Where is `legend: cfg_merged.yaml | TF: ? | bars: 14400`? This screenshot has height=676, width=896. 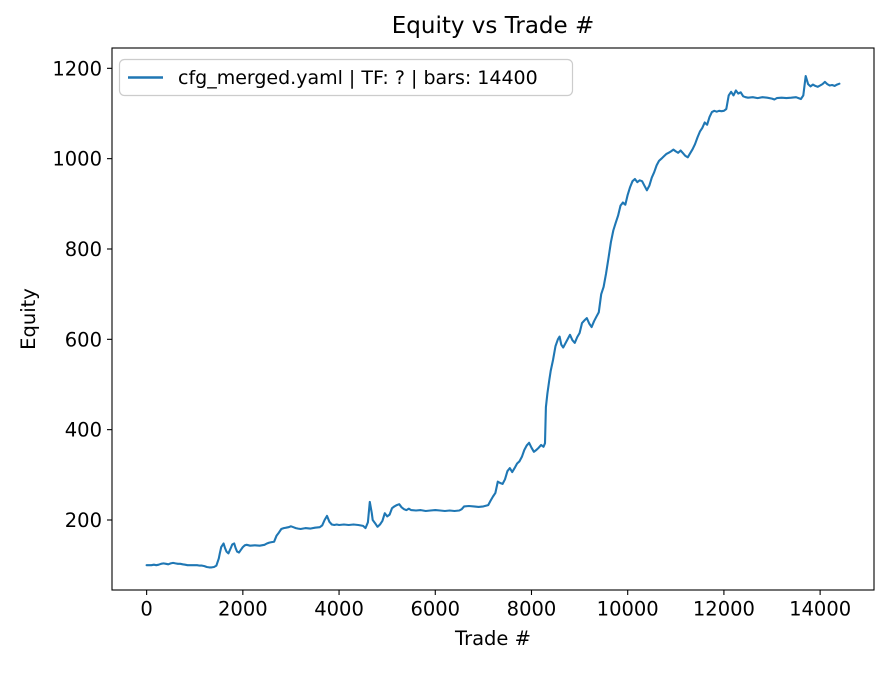 legend: cfg_merged.yaml | TF: ? | bars: 14400 is located at coordinates (346, 77).